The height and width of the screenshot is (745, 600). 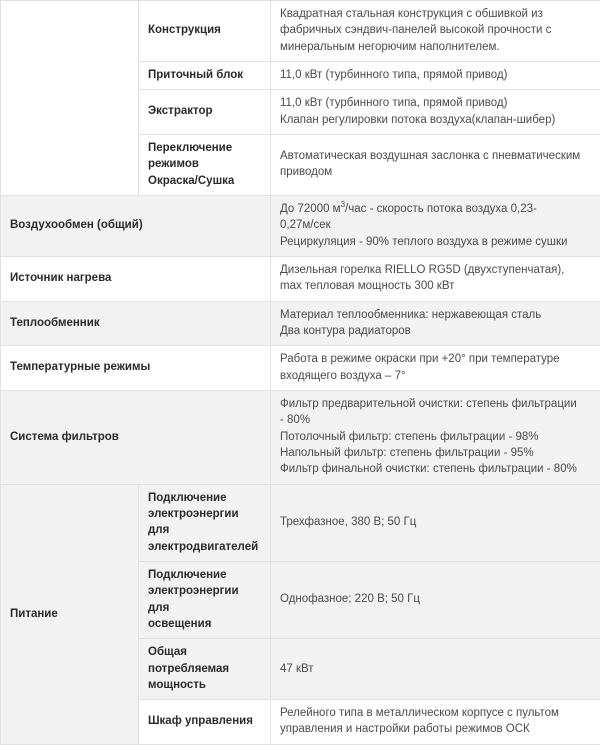 What do you see at coordinates (205, 75) in the screenshot?
I see `param-label-pritochnyj-blok: Приточный блок` at bounding box center [205, 75].